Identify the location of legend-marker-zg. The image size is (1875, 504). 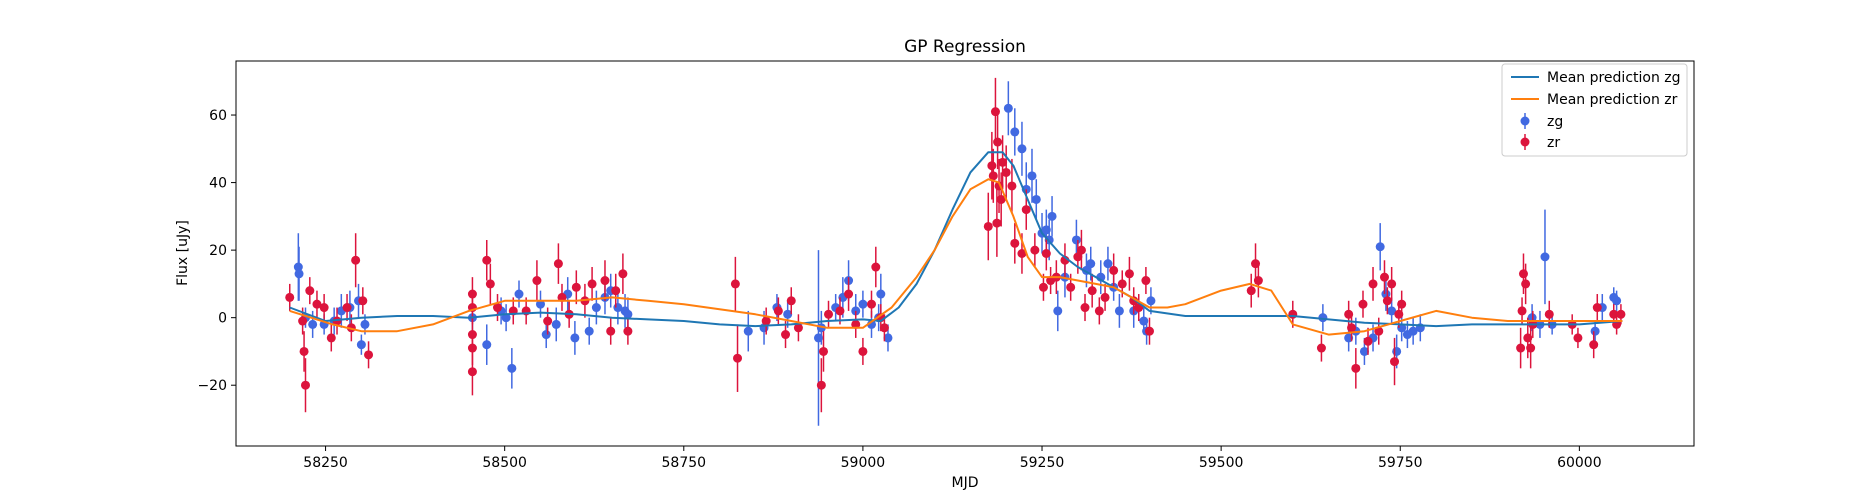
(1525, 121).